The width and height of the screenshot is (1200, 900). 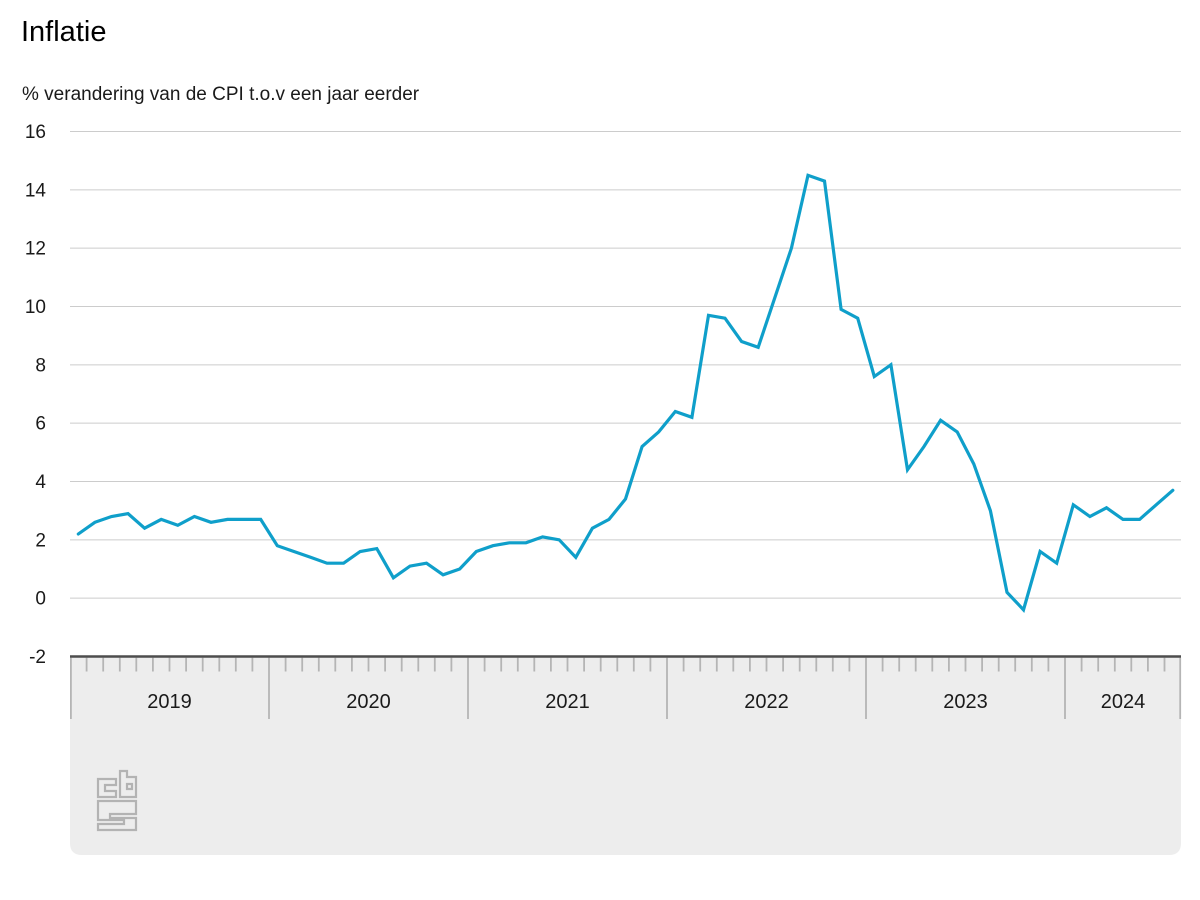 What do you see at coordinates (567, 702) in the screenshot?
I see `year-label: 2021` at bounding box center [567, 702].